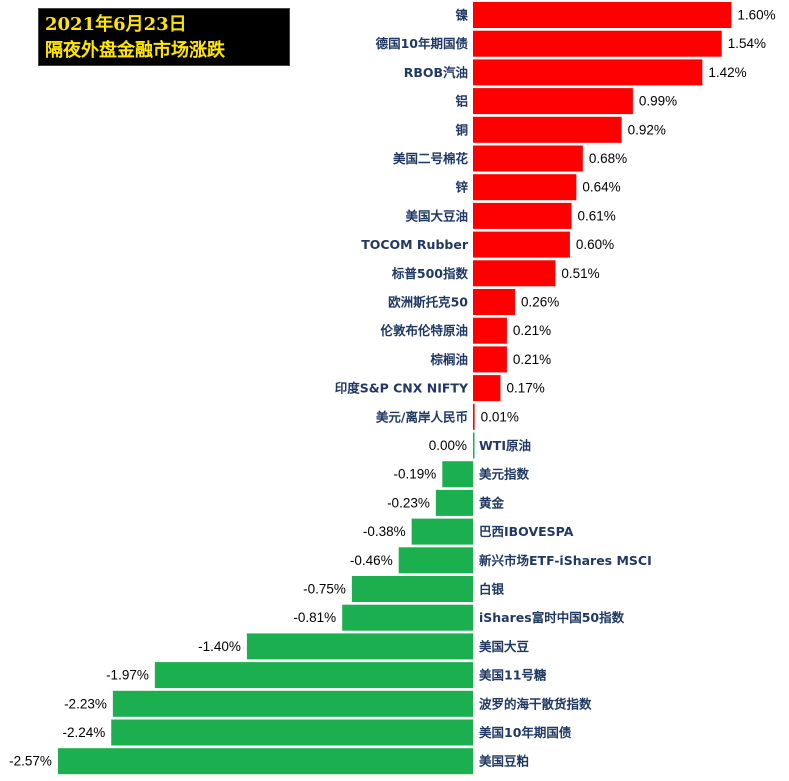 The width and height of the screenshot is (789, 781). I want to click on category-label: 美国大豆油, so click(436, 215).